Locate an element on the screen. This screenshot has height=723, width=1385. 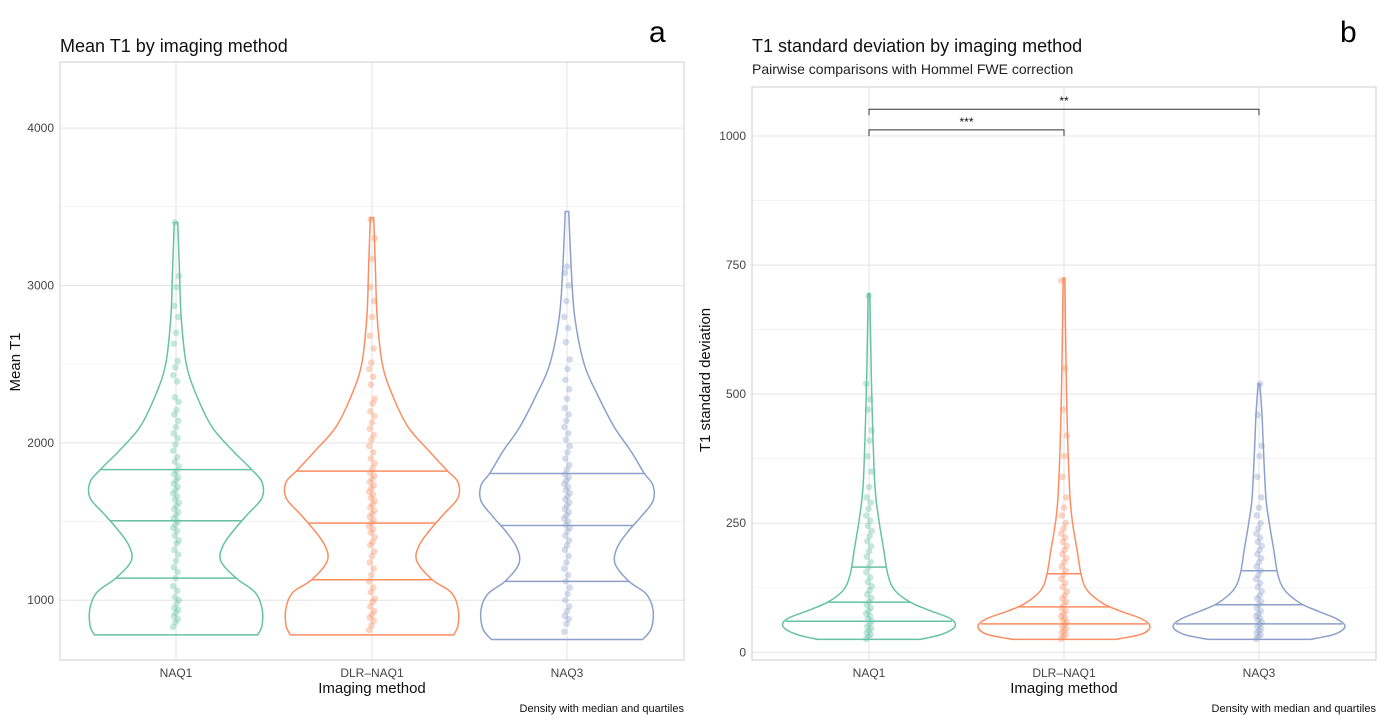
panel-a-violin-dlr-naq1 is located at coordinates (372, 426).